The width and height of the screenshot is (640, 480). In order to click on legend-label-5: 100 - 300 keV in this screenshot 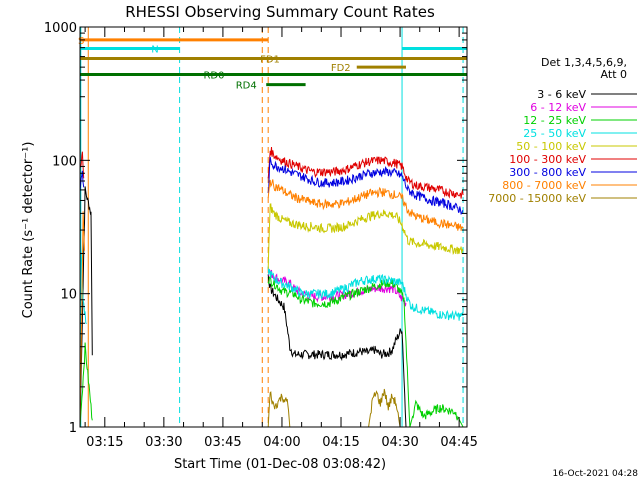, I will do `click(547, 159)`.